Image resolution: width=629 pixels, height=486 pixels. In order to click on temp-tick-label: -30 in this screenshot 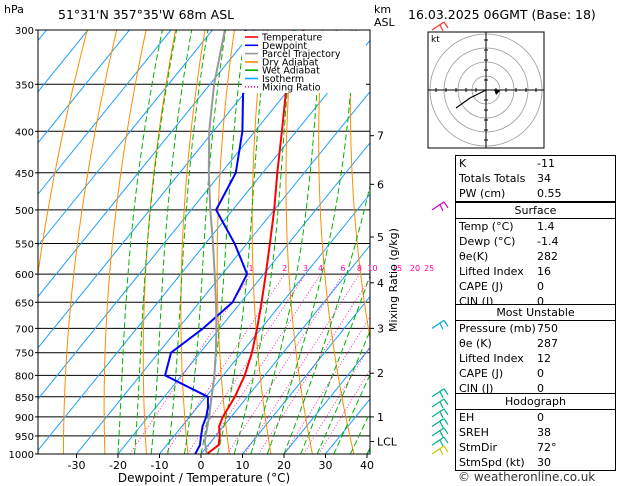, I will do `click(77, 465)`.